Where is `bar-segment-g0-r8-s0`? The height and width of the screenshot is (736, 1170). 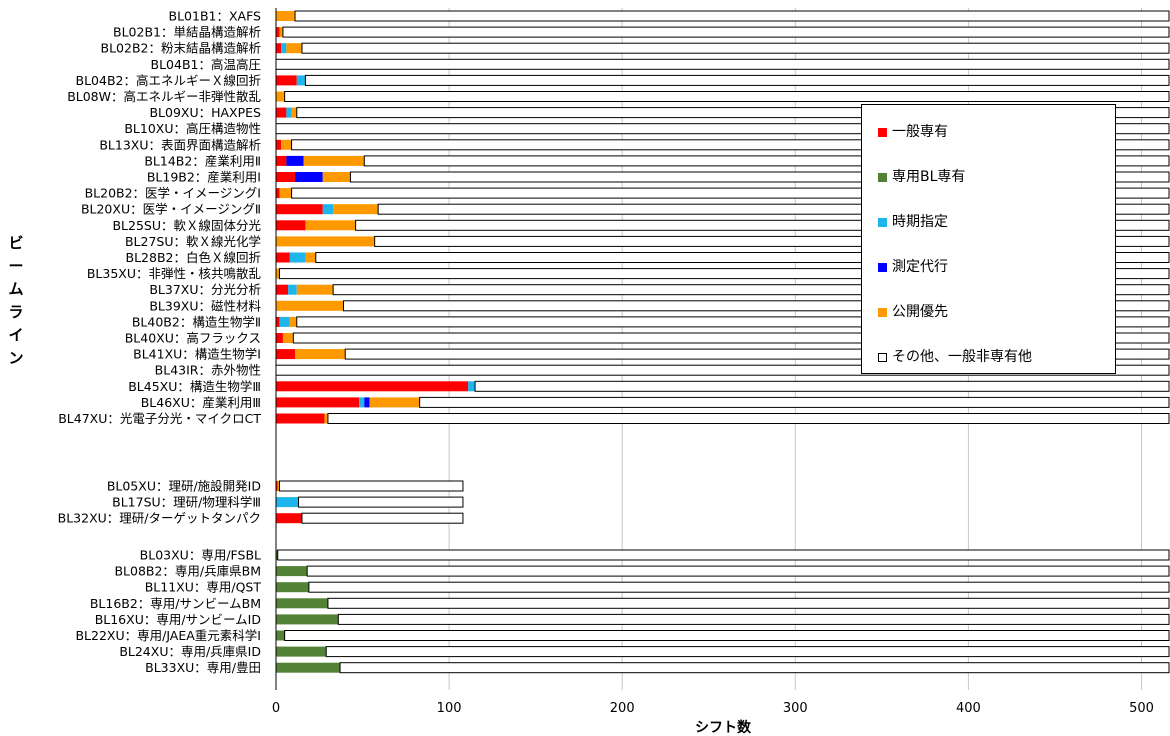
bar-segment-g0-r8-s0 is located at coordinates (279, 144).